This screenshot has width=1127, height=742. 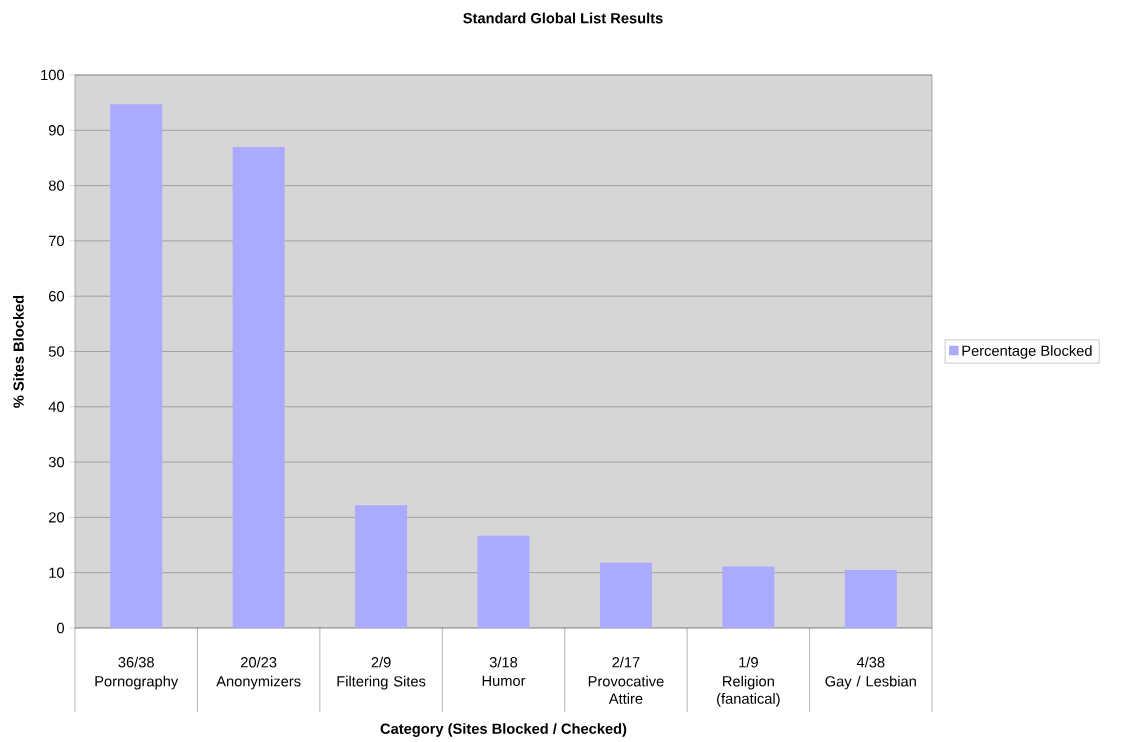 What do you see at coordinates (136, 662) in the screenshot?
I see `text: 36/38` at bounding box center [136, 662].